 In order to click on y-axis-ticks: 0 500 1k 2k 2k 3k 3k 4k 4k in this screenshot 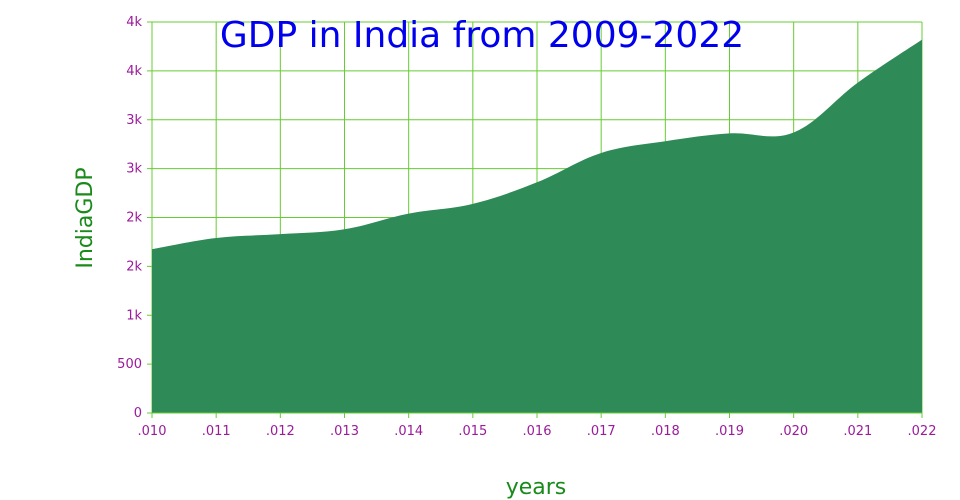, I will do `click(134, 218)`.